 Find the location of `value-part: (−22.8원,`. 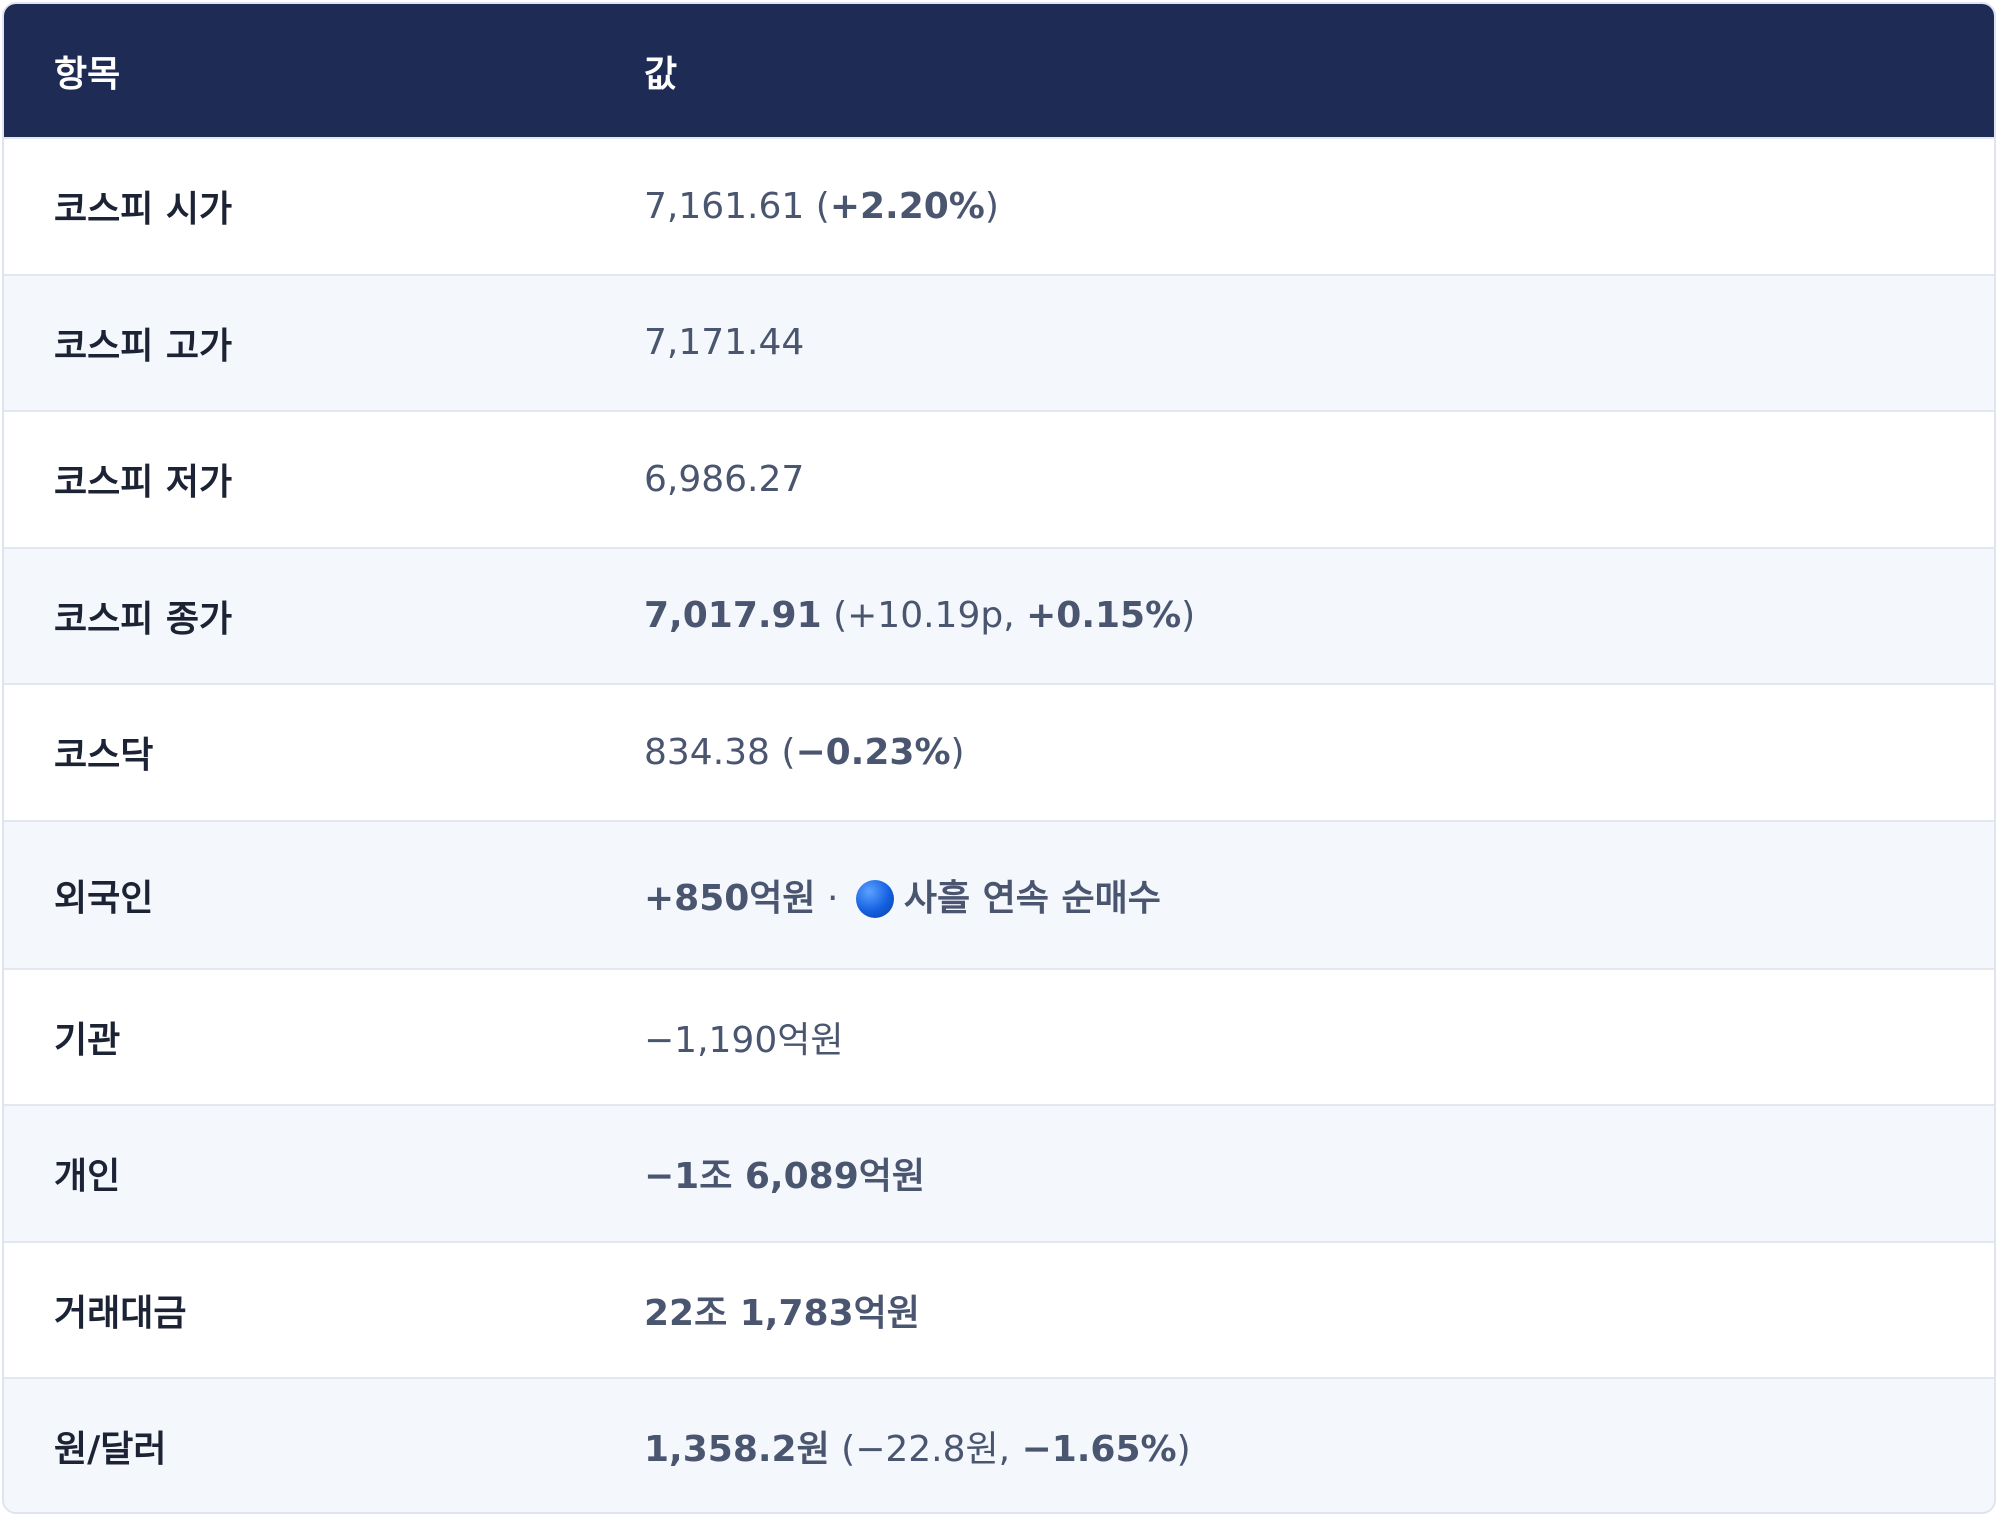

value-part: (−22.8원, is located at coordinates (925, 1450).